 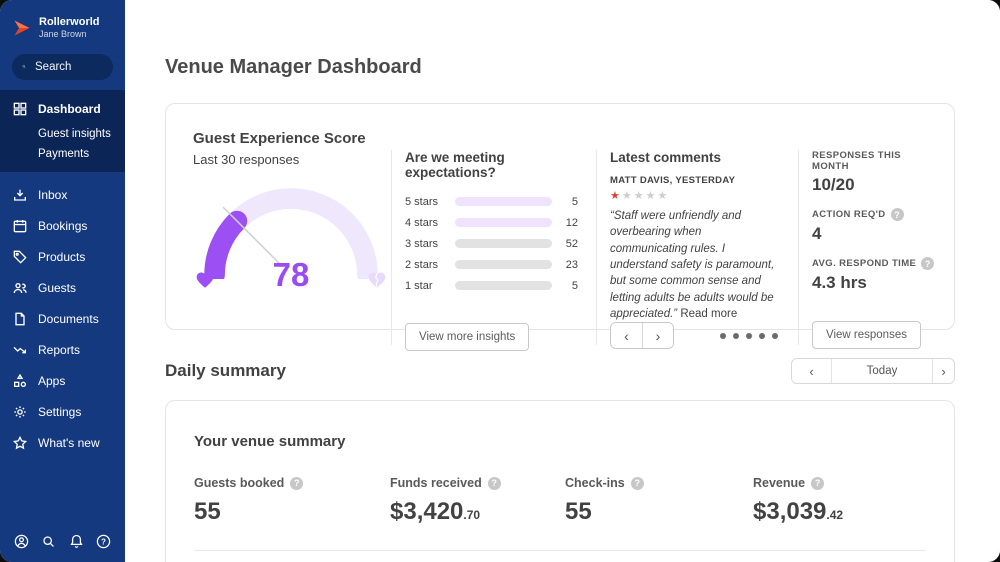 What do you see at coordinates (20, 257) in the screenshot?
I see `tag-icon` at bounding box center [20, 257].